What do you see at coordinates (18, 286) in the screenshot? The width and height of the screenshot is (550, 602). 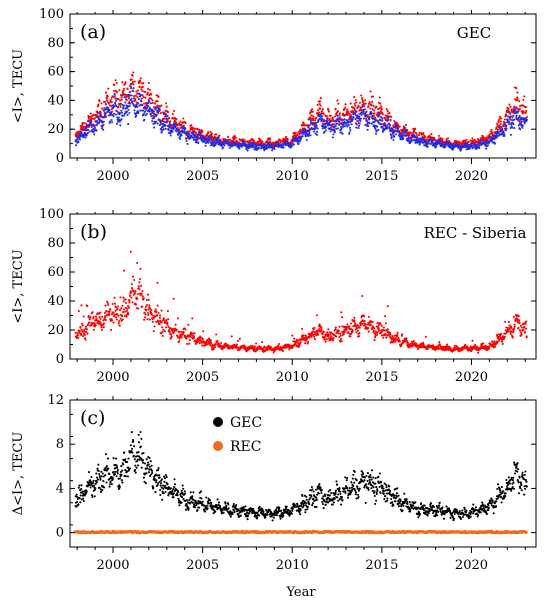 I see `y-axis-title: <I>, TECU` at bounding box center [18, 286].